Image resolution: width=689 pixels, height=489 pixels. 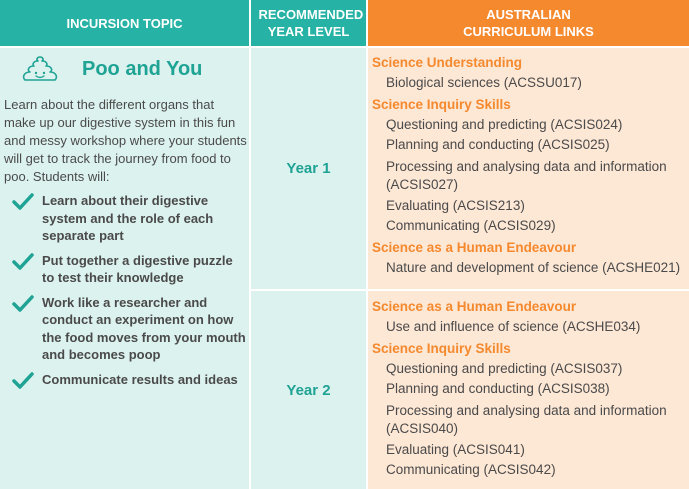 What do you see at coordinates (471, 225) in the screenshot?
I see `curriculum-item: Communicating (ACSIS029)` at bounding box center [471, 225].